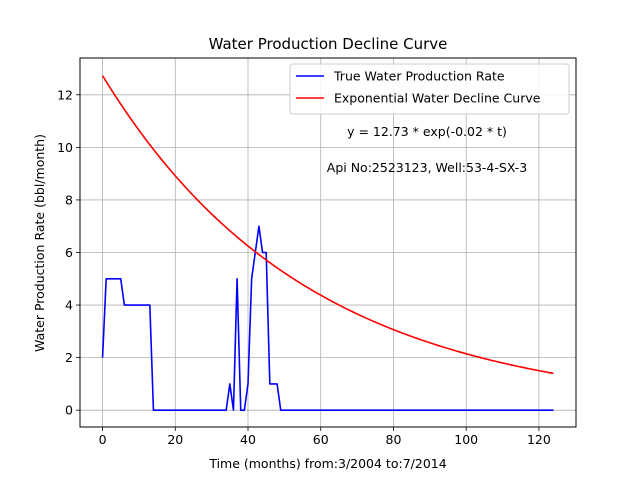  What do you see at coordinates (419, 76) in the screenshot?
I see `legend-label-true-rate: True Water Production Rate` at bounding box center [419, 76].